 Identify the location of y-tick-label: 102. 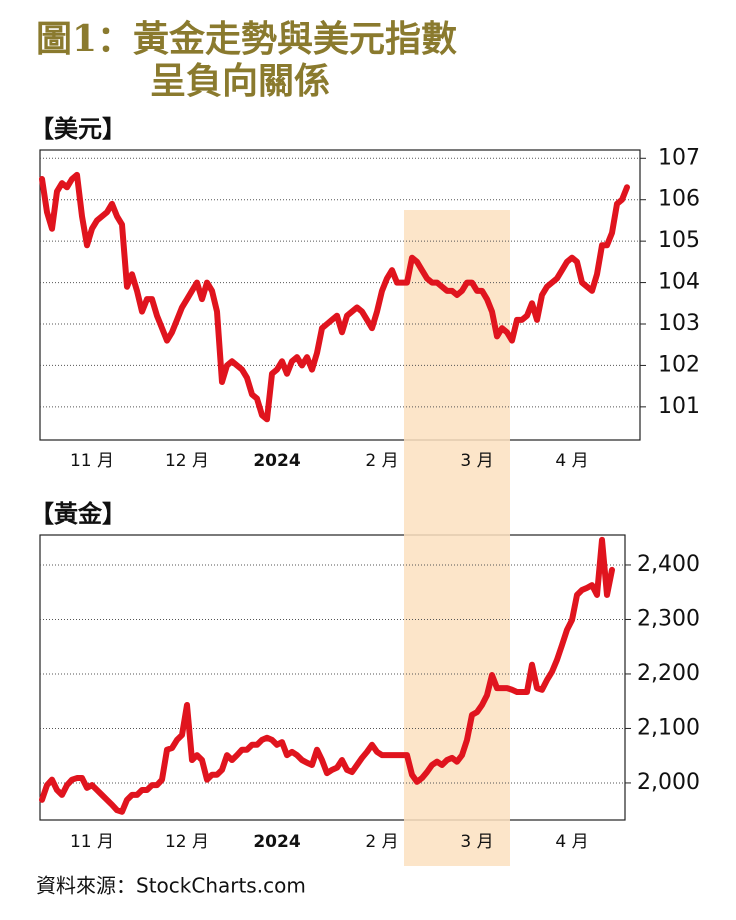
(679, 364).